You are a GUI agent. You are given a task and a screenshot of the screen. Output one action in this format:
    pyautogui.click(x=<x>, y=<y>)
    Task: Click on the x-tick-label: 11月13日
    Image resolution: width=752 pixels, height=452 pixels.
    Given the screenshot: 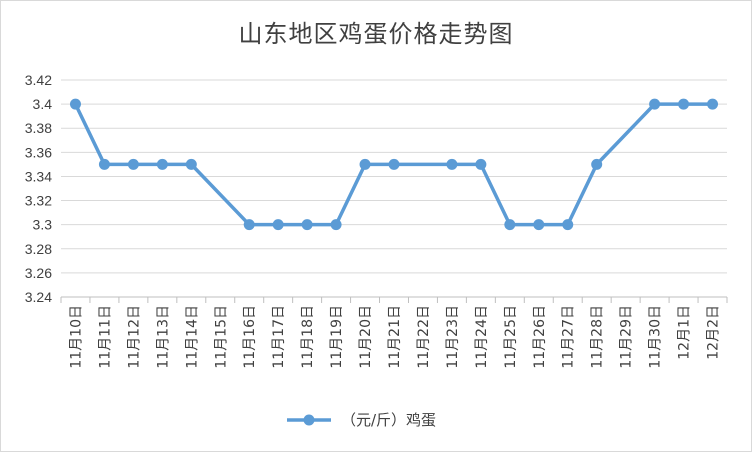 What is the action you would take?
    pyautogui.click(x=163, y=337)
    